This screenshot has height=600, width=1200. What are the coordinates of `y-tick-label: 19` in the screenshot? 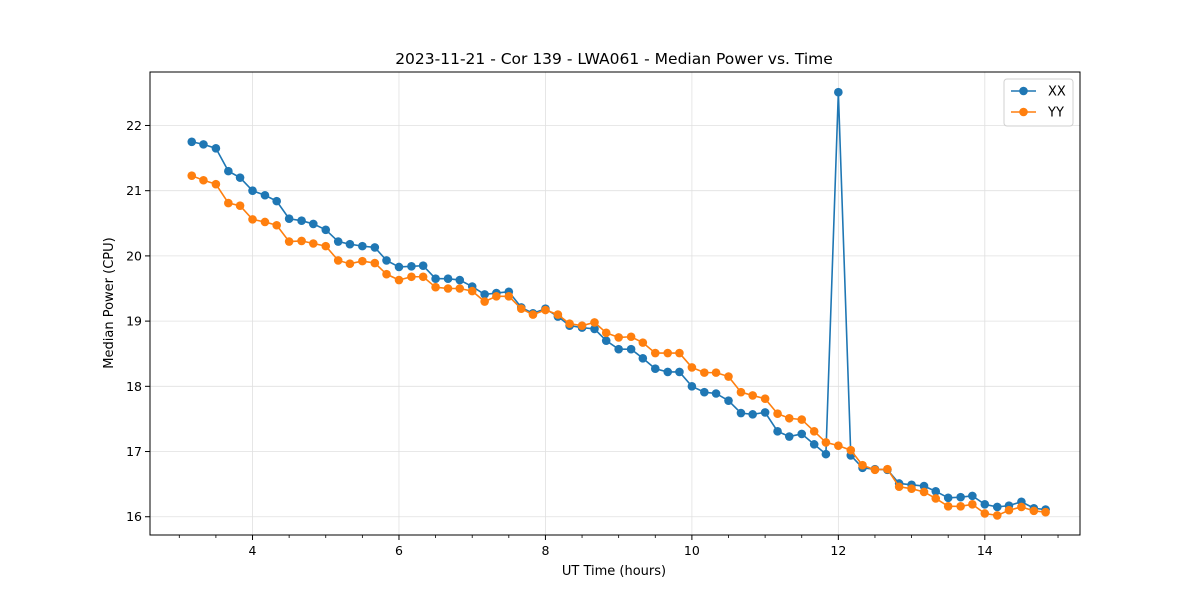 It's located at (134, 321).